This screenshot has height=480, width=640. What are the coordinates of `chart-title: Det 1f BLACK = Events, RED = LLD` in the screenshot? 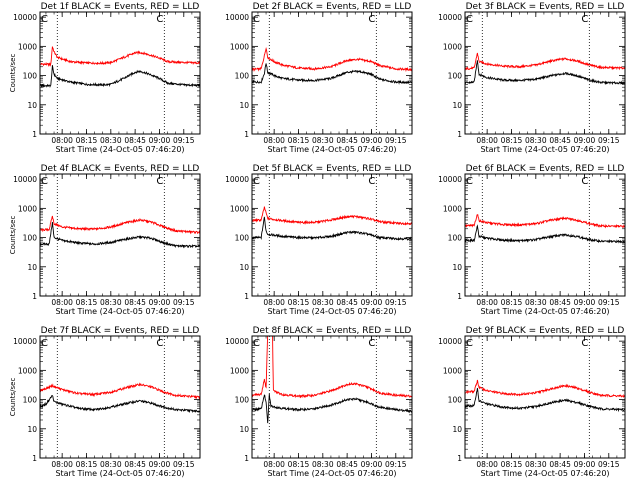 It's located at (120, 7).